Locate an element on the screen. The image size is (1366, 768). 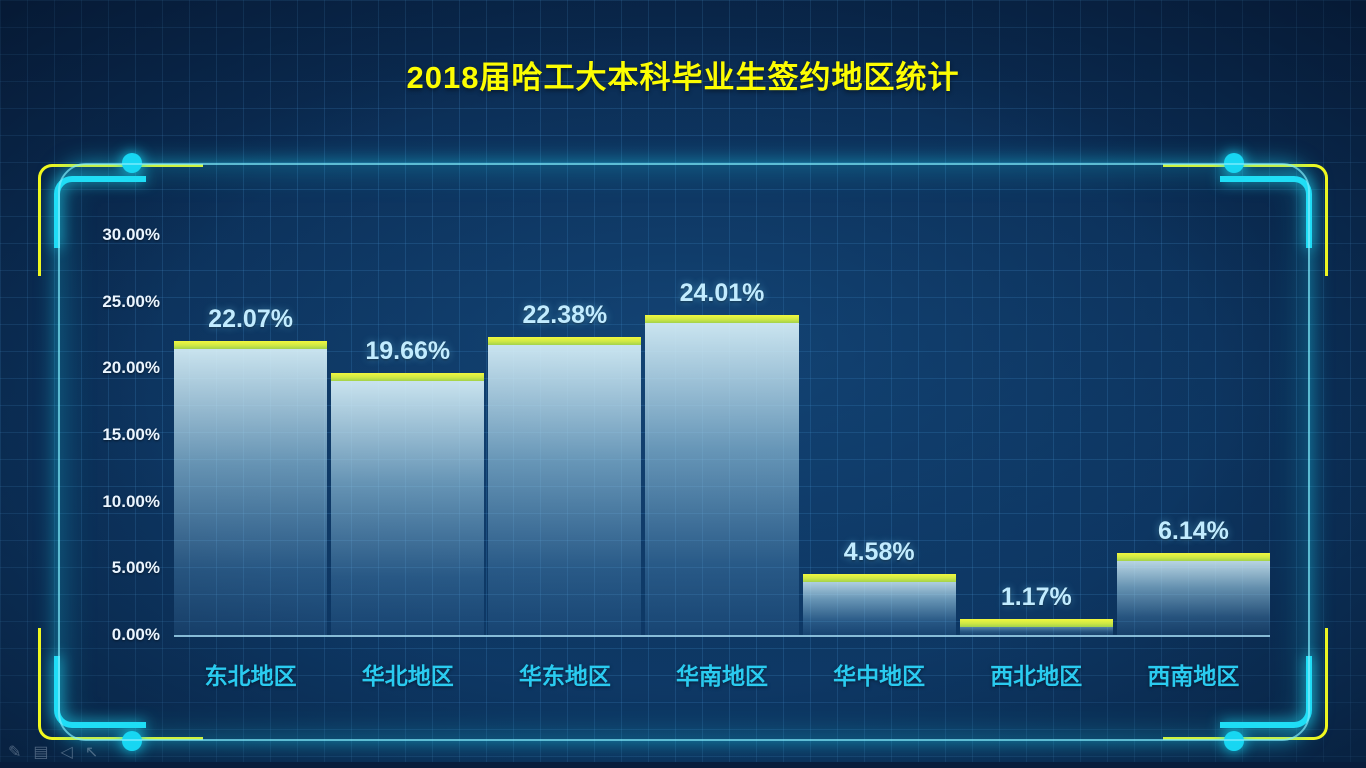
y-axis-label: 25.00% is located at coordinates (131, 301).